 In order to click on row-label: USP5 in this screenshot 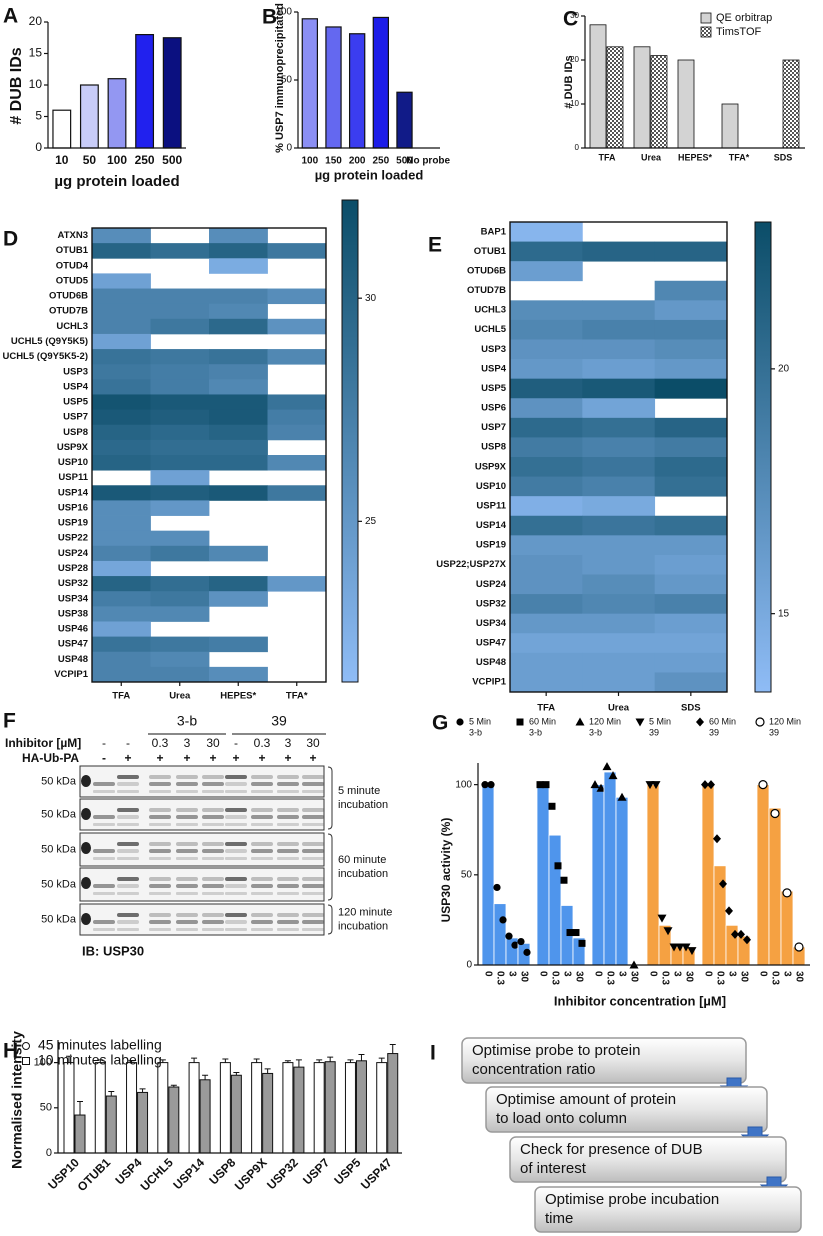, I will do `click(76, 402)`.